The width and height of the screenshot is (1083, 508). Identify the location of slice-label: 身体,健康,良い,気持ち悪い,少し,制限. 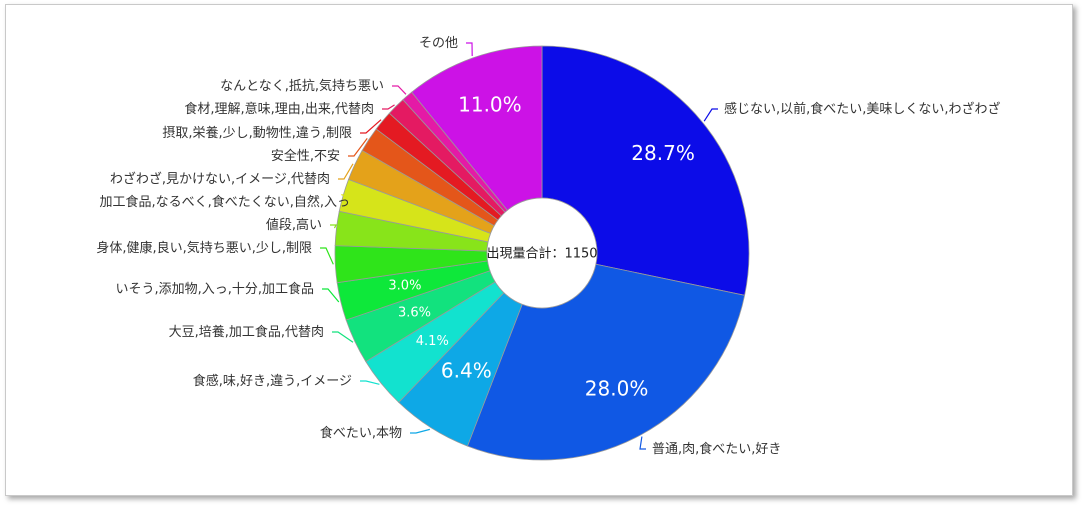
(204, 248).